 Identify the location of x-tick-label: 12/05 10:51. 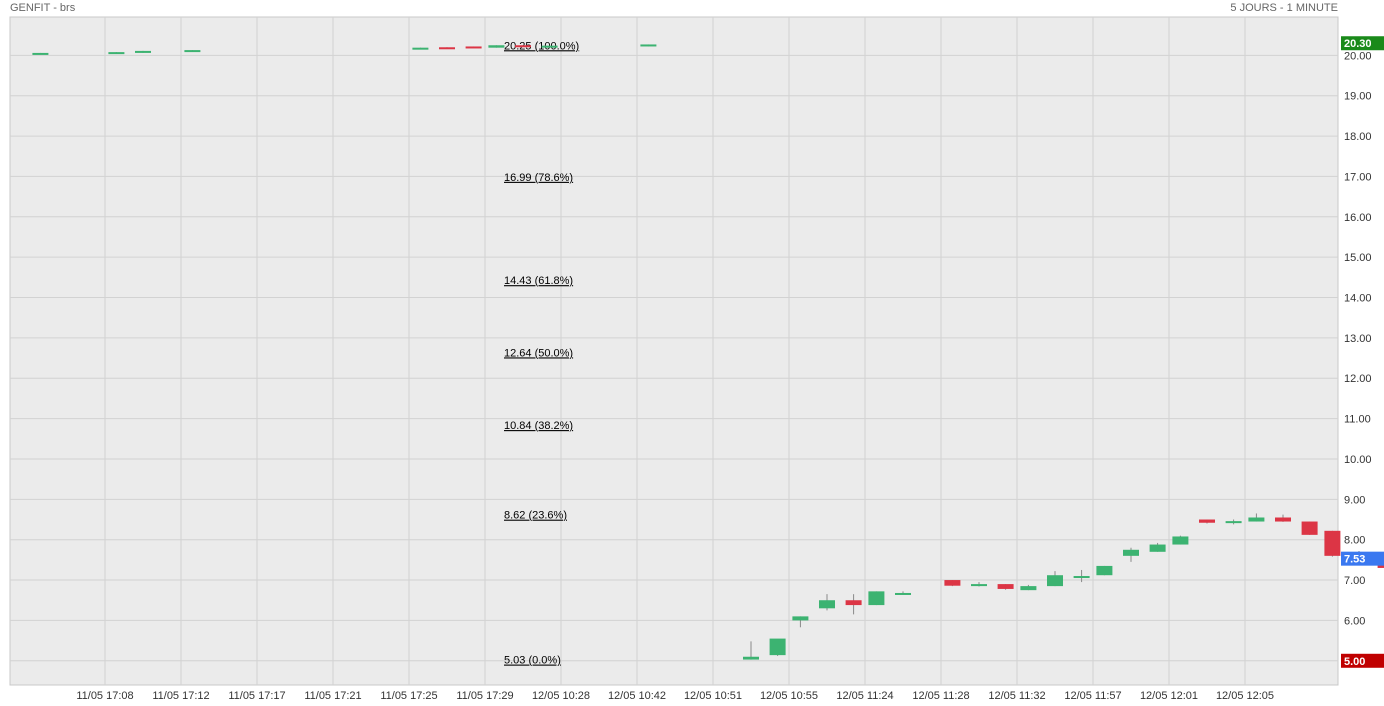
(713, 696).